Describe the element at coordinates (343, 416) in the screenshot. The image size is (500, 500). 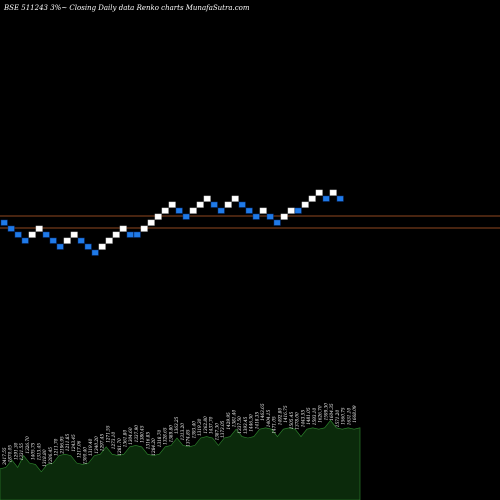
I see `brick-label-59: 1560.75` at that location.